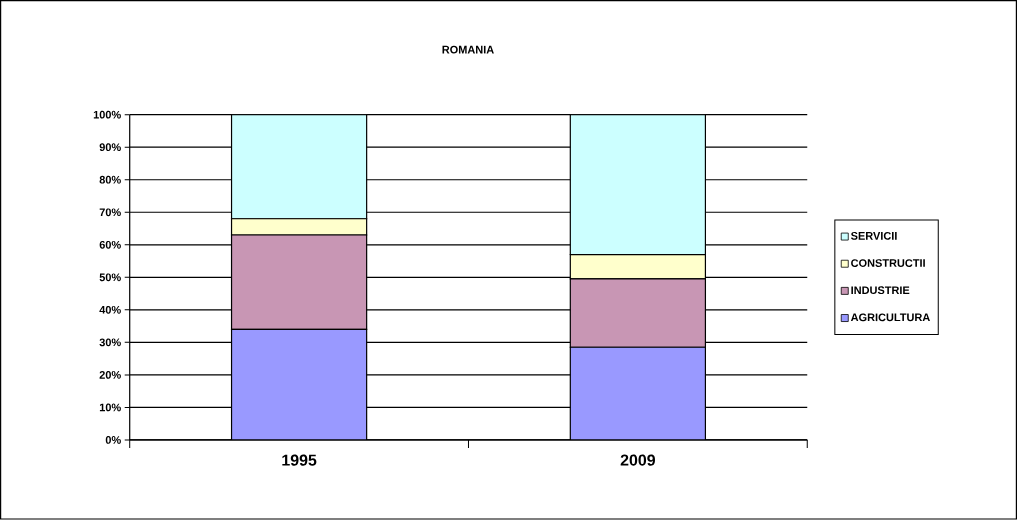 The image size is (1017, 520). What do you see at coordinates (110, 147) in the screenshot?
I see `y-tick-label: 90%` at bounding box center [110, 147].